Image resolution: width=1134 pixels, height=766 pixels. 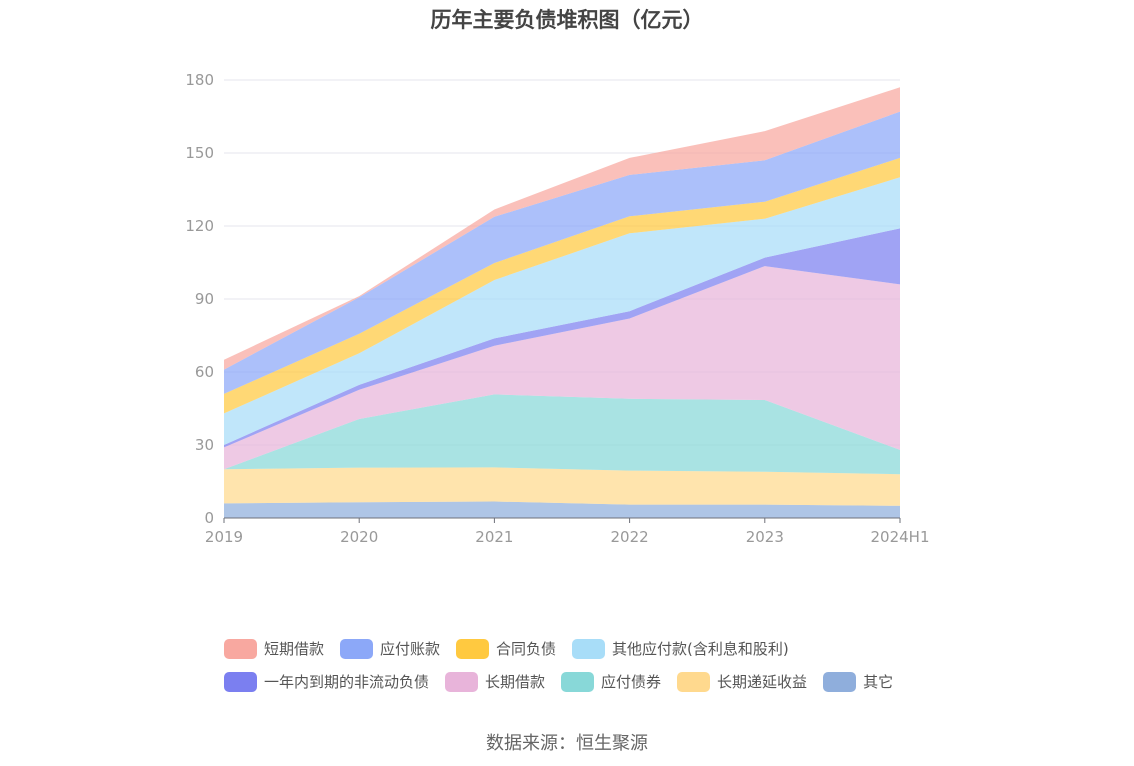 What do you see at coordinates (562, 509) in the screenshot?
I see `area-series-其它` at bounding box center [562, 509].